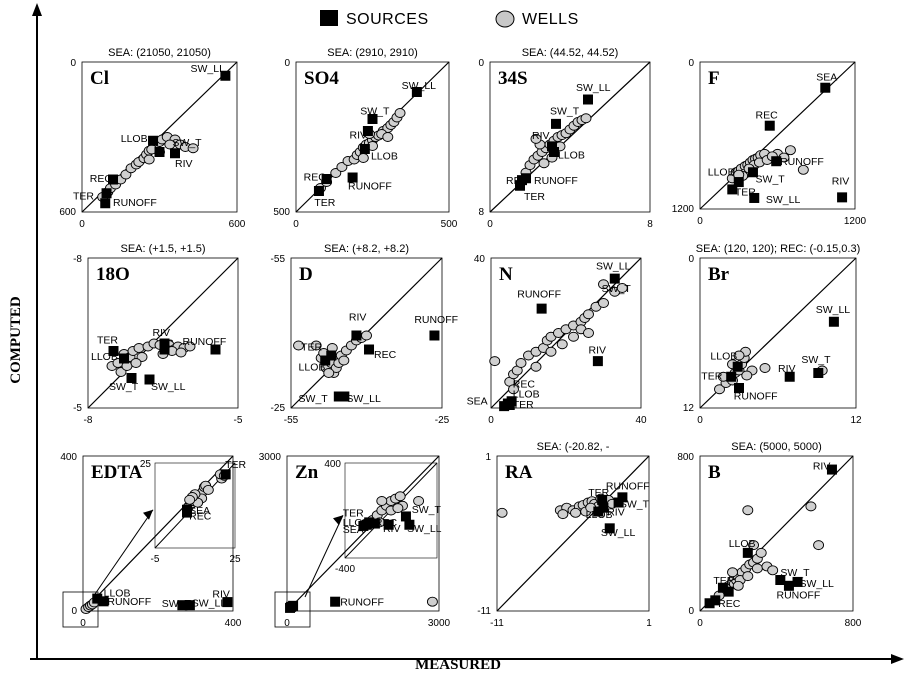 Image resolution: width=906 pixels, height=676 pixels. What do you see at coordinates (683, 209) in the screenshot?
I see `y-tick-label: 1200` at bounding box center [683, 209].